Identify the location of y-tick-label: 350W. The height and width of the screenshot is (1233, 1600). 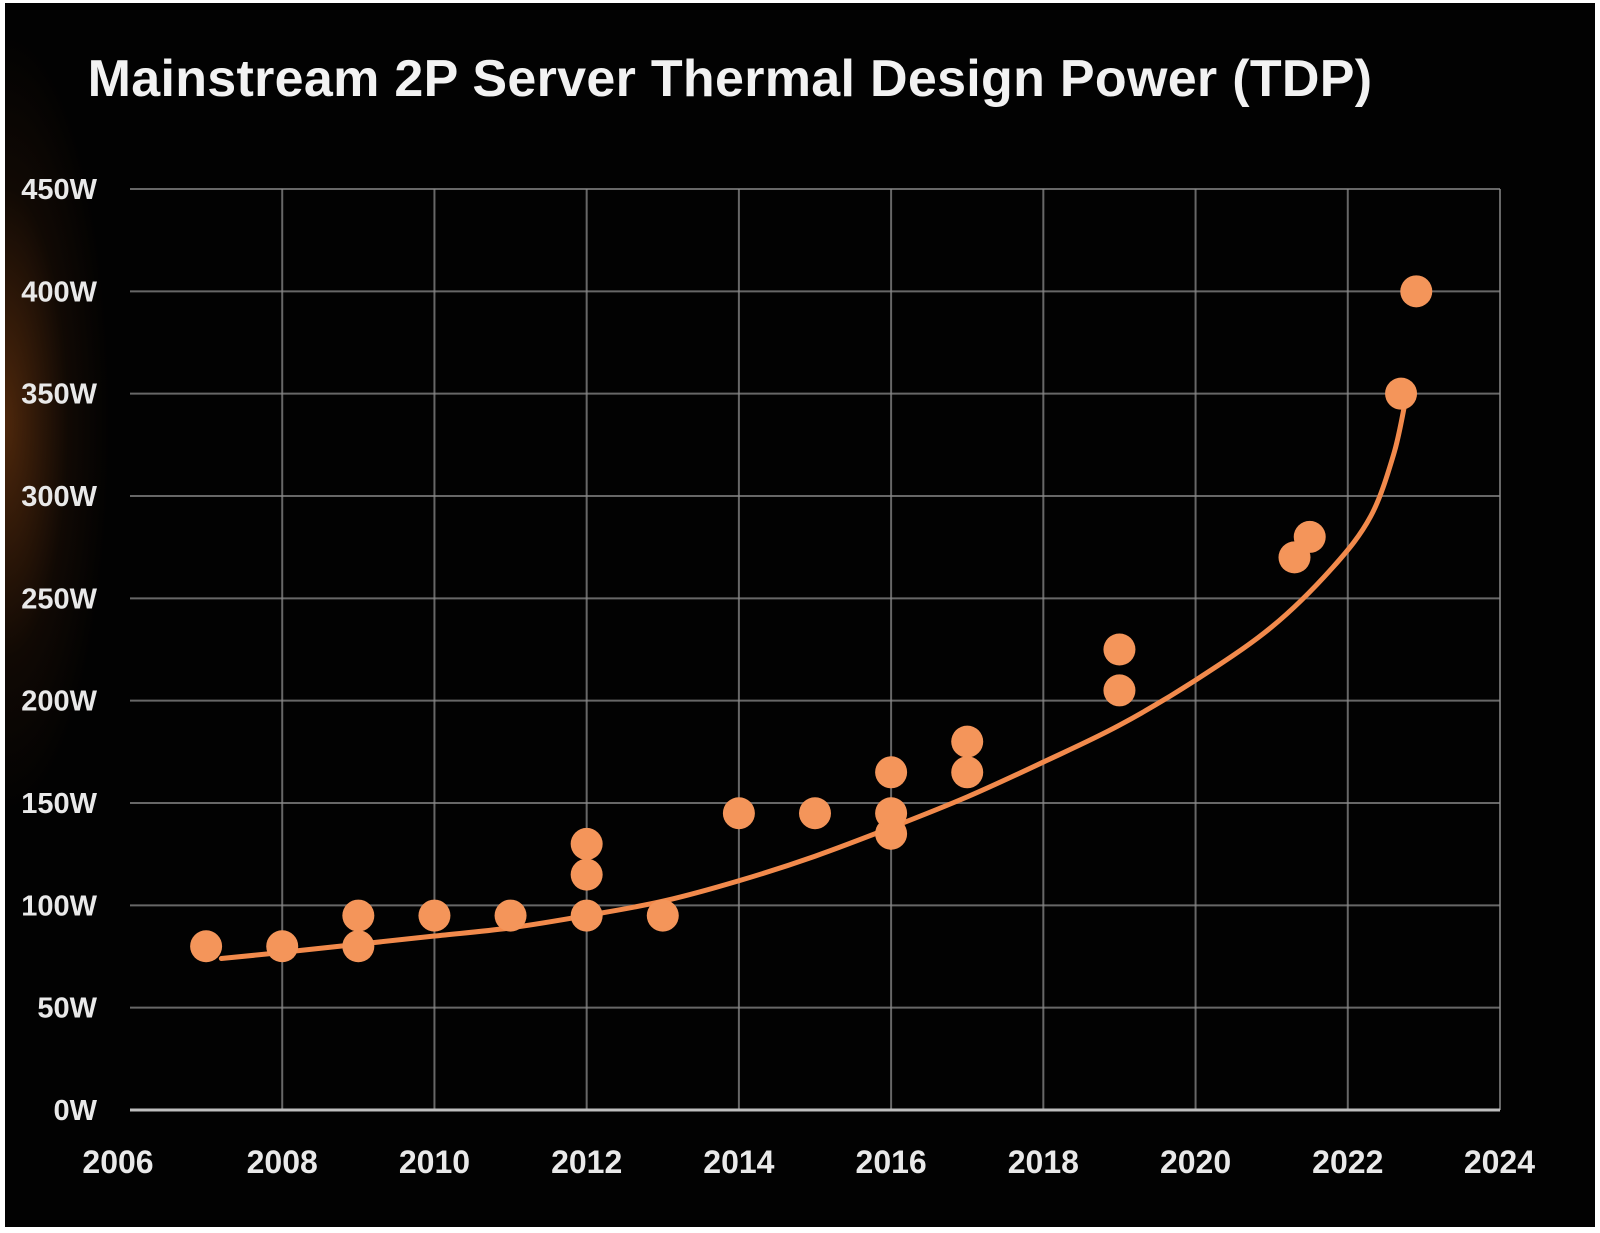
(59, 395).